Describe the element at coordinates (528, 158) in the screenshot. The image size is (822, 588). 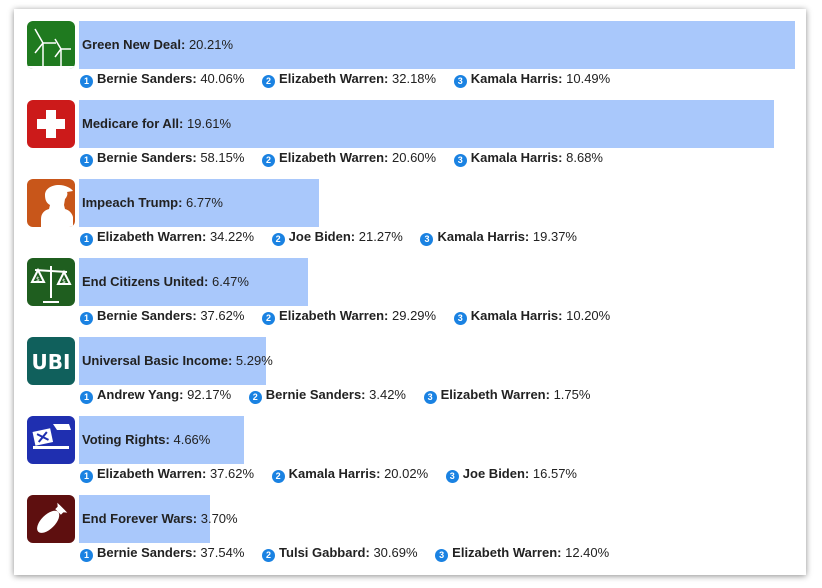
I see `leader-item: 3 Kamala Harris: 8.68%` at that location.